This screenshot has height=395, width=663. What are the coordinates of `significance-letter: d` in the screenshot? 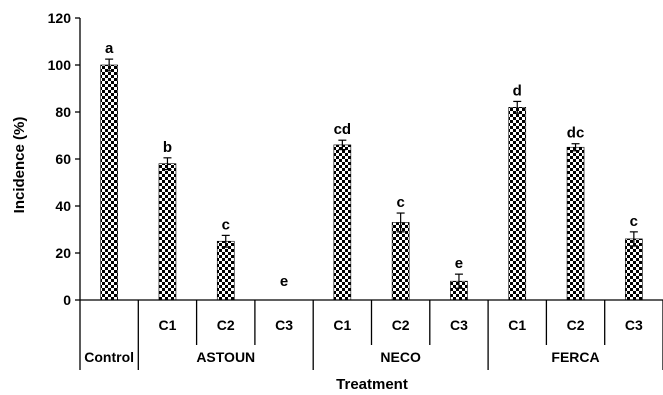 It's located at (517, 90).